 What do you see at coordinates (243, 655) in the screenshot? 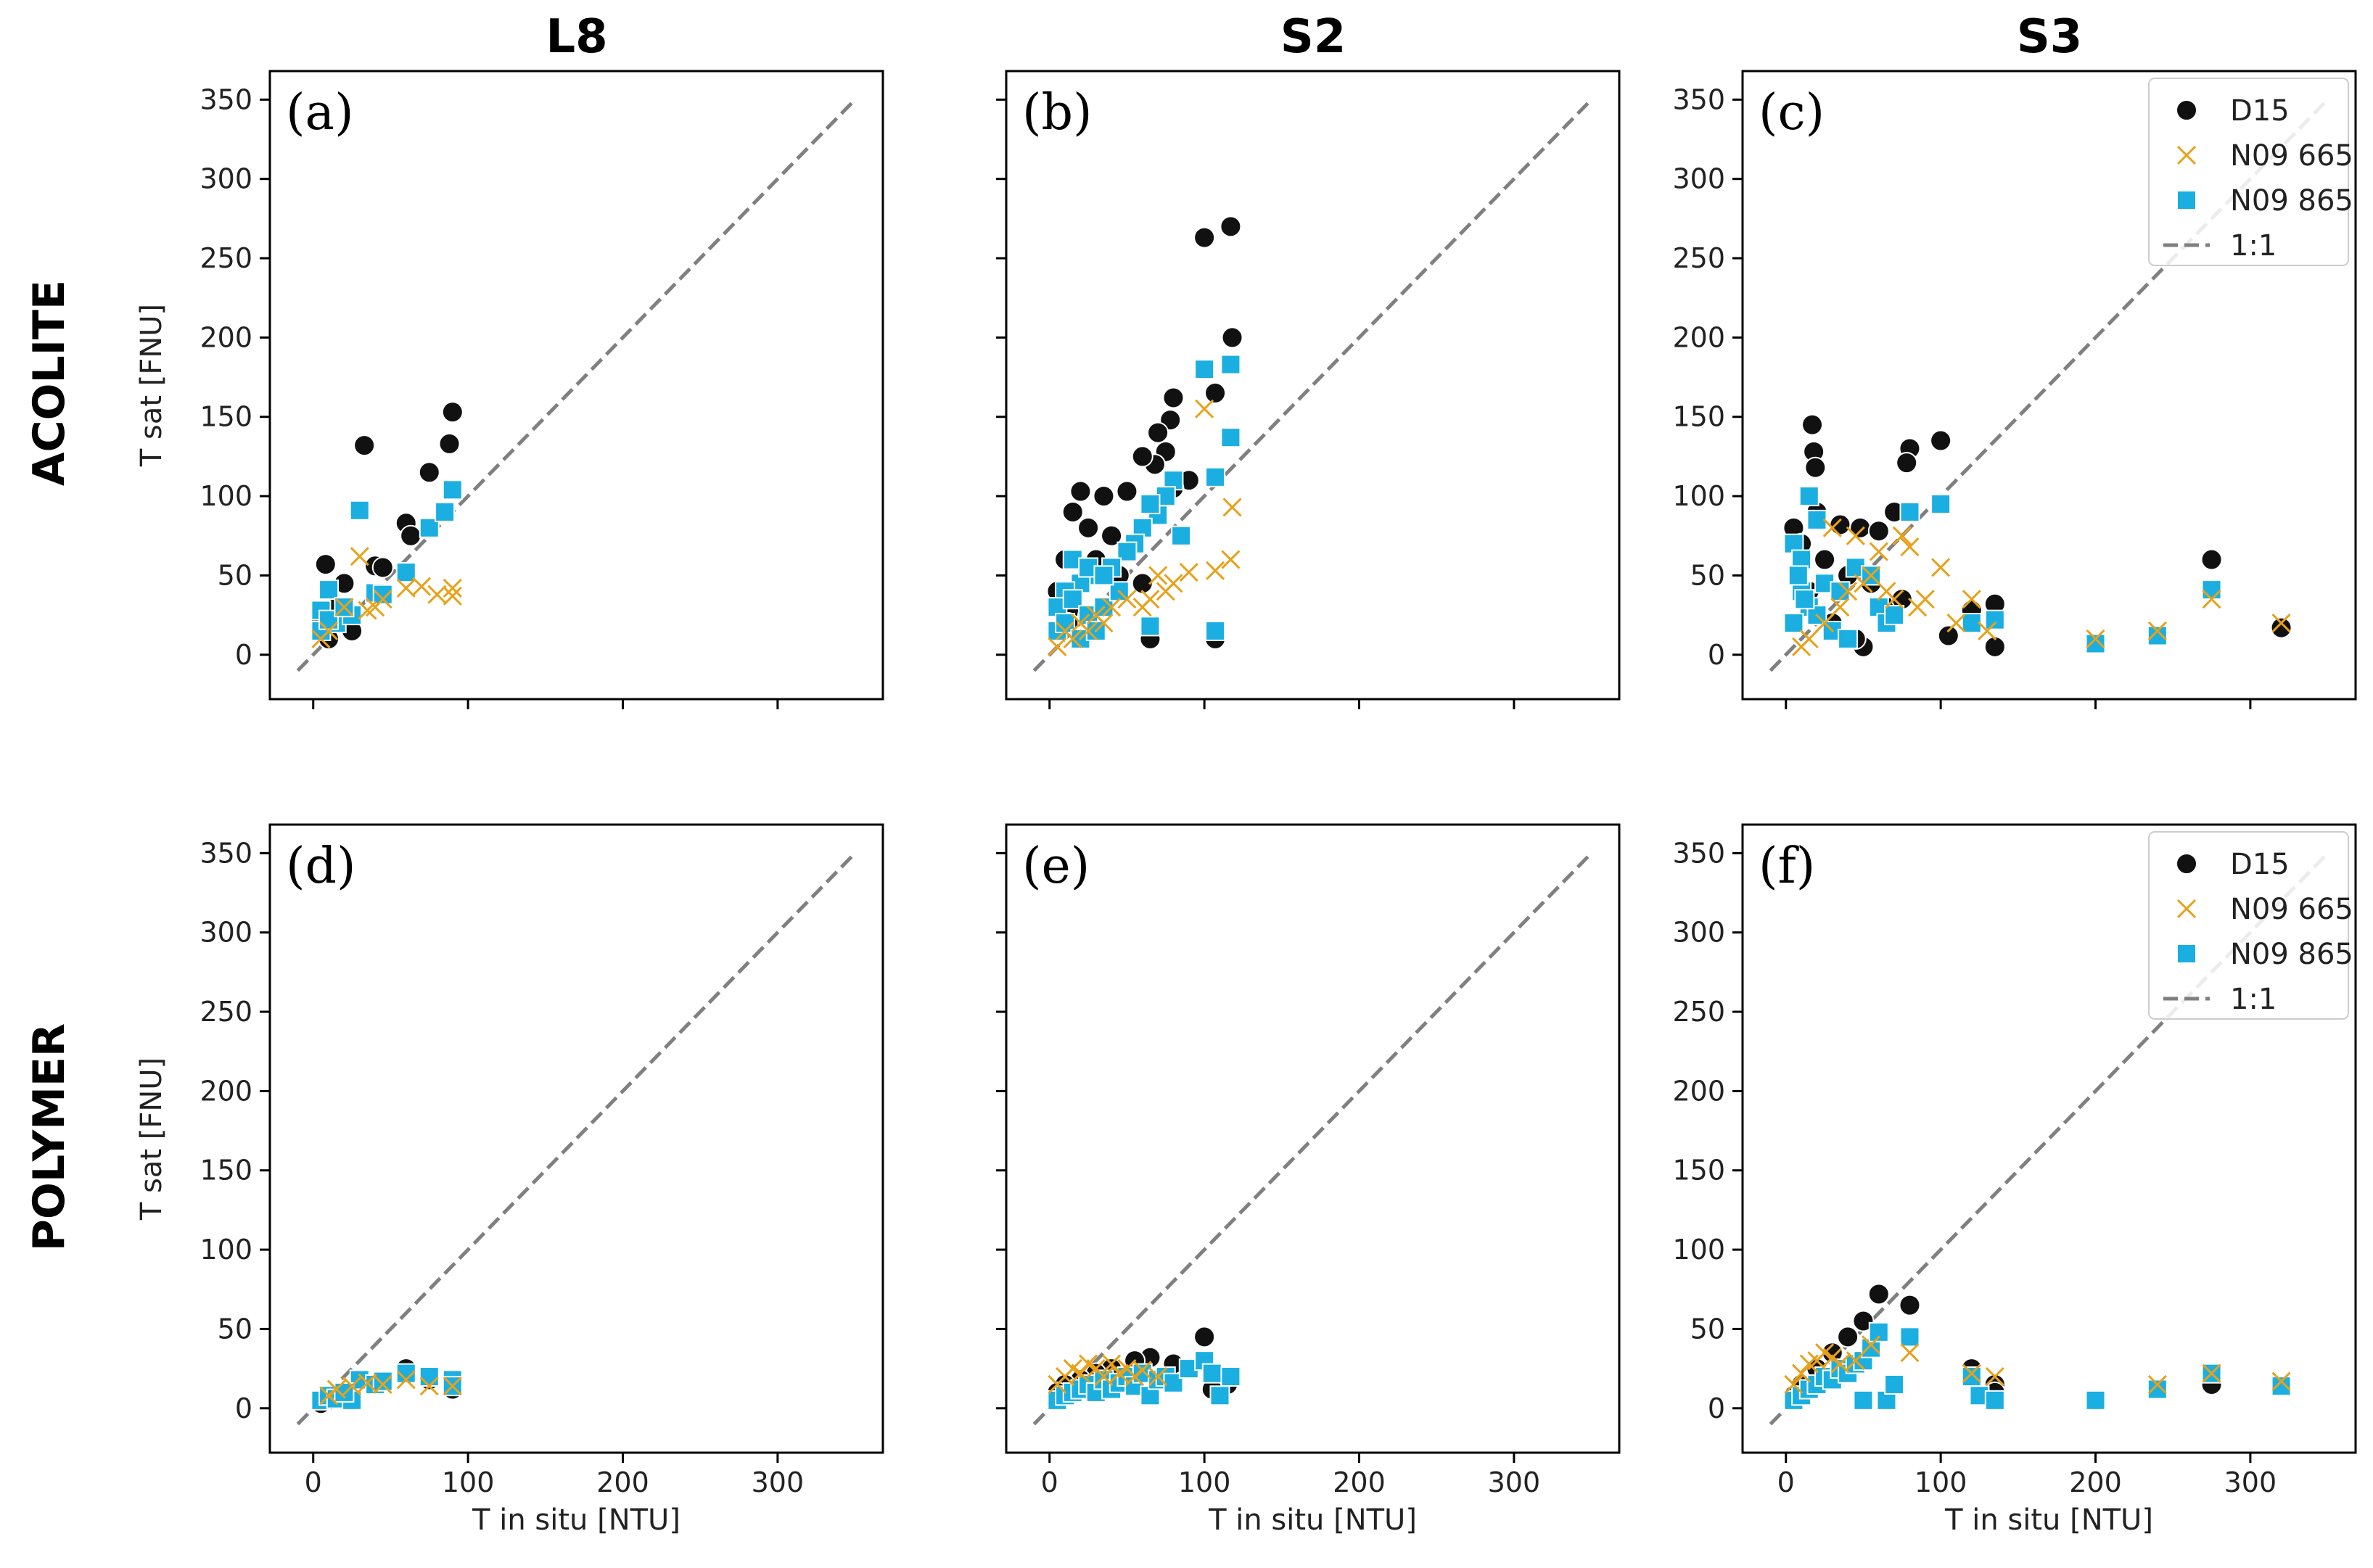
I see `y-tick-label: 0` at bounding box center [243, 655].